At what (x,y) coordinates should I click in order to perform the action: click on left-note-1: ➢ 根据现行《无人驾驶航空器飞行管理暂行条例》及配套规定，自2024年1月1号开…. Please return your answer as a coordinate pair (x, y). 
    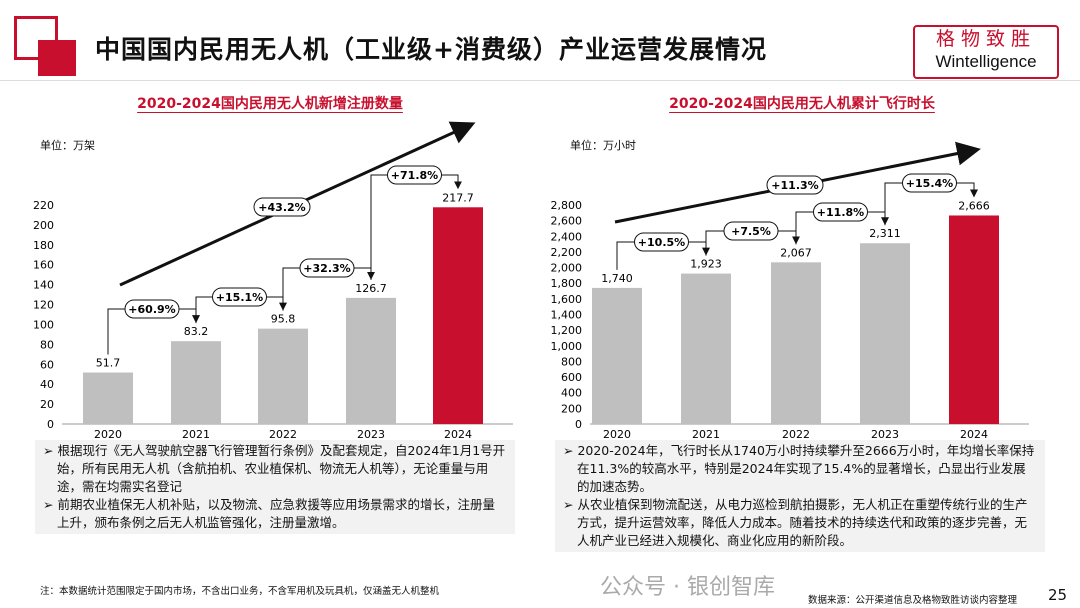
    Looking at the image, I should click on (274, 468).